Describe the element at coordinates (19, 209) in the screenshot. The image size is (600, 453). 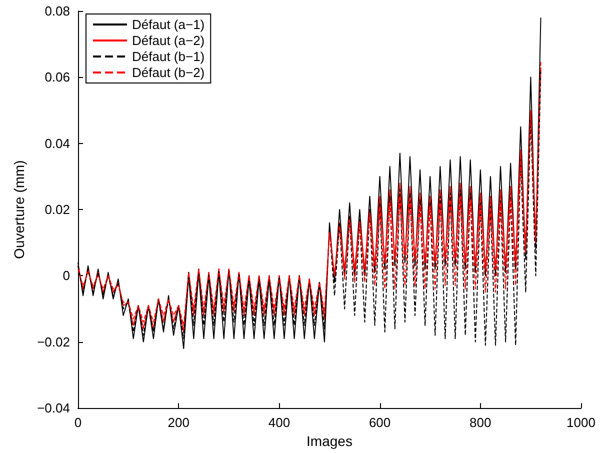
I see `y-axis-title: Ouverture (mm)` at that location.